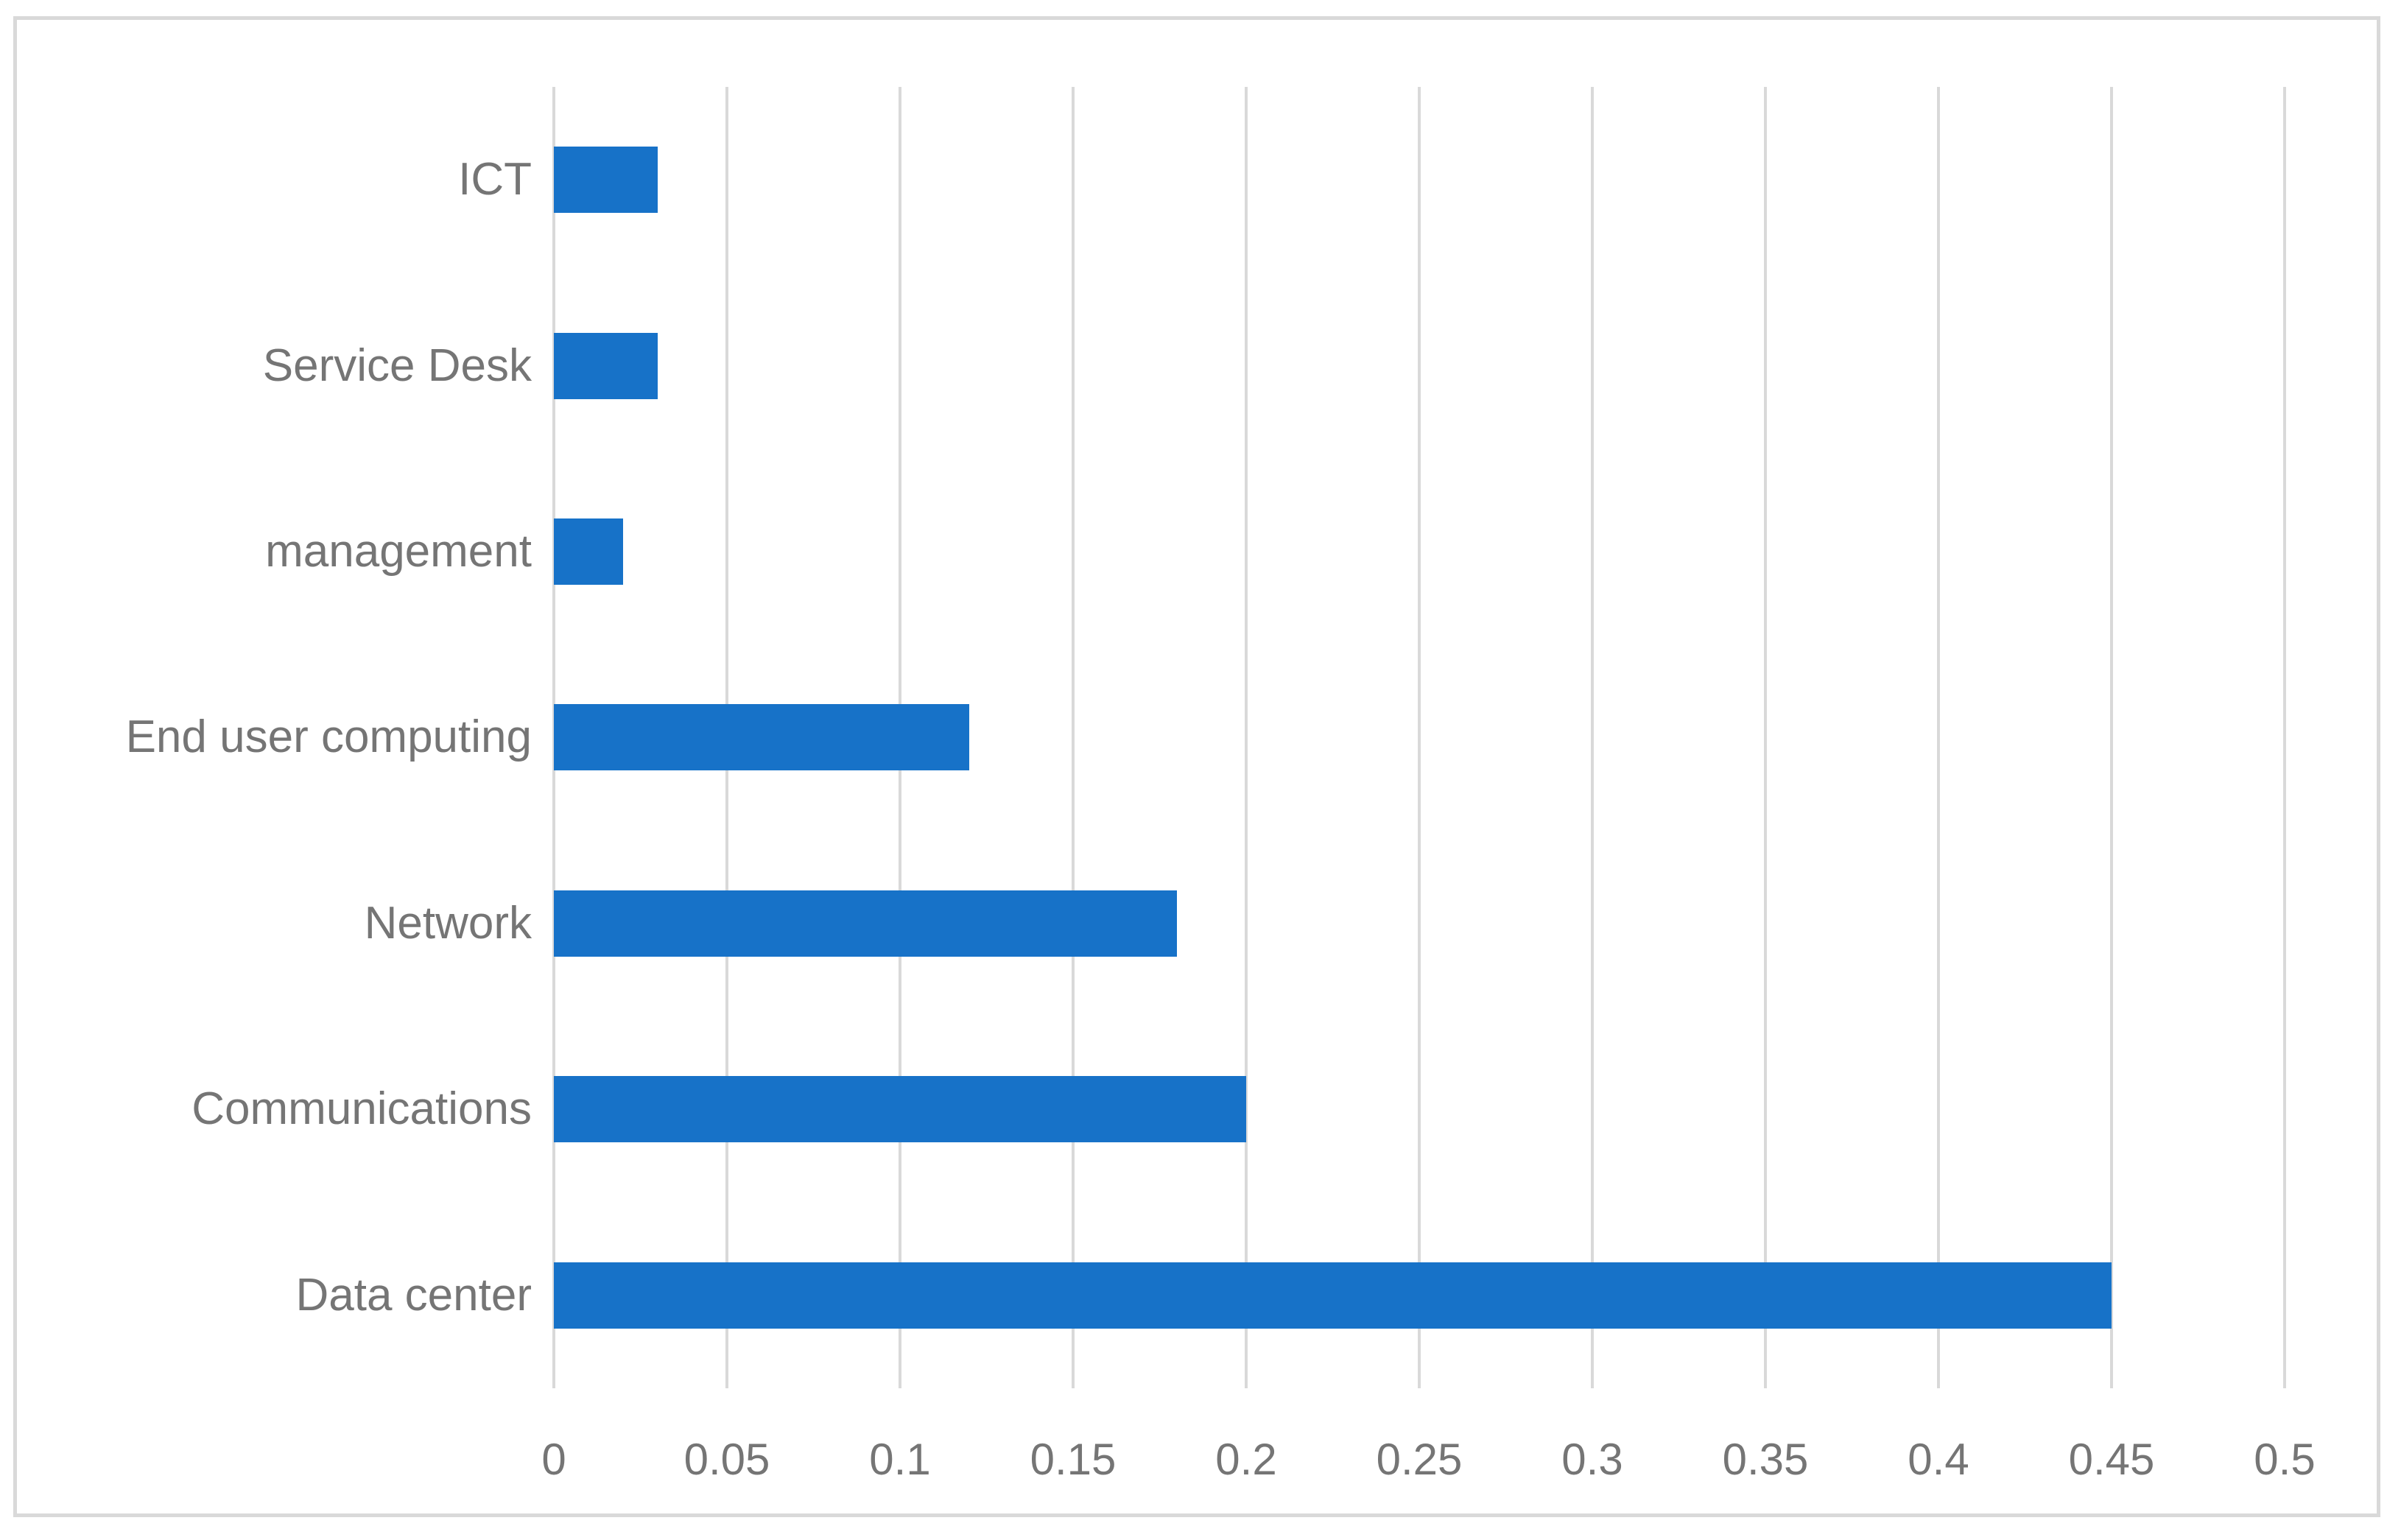 The image size is (2401, 1540). I want to click on gridline-0.5, so click(2284, 737).